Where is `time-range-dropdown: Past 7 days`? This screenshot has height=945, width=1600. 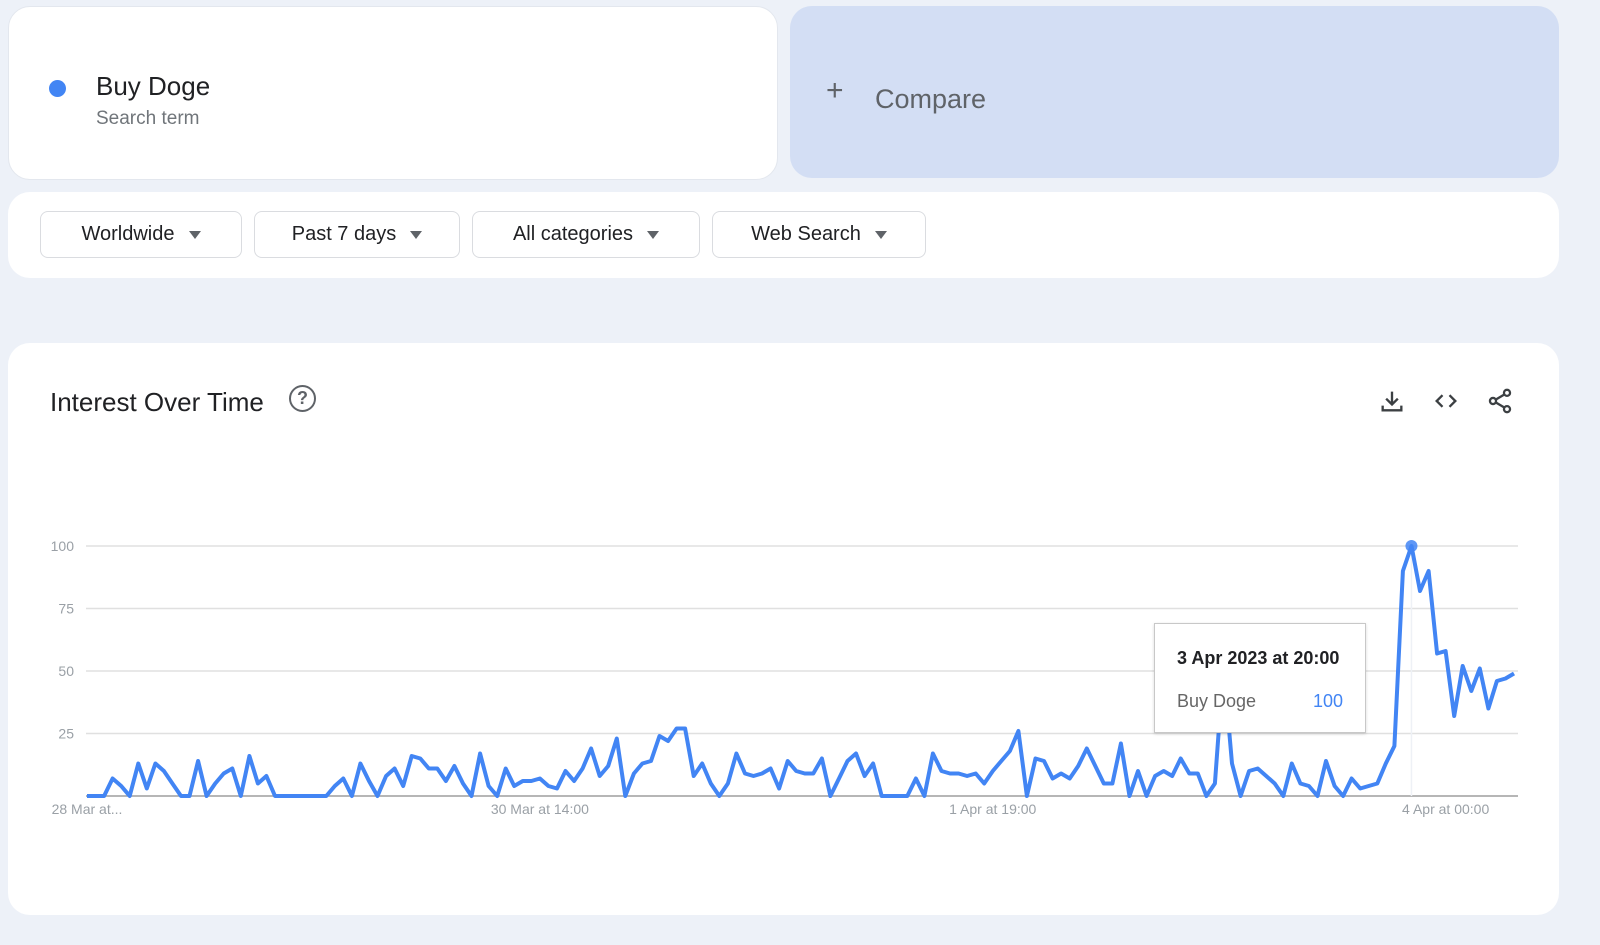 time-range-dropdown: Past 7 days is located at coordinates (357, 234).